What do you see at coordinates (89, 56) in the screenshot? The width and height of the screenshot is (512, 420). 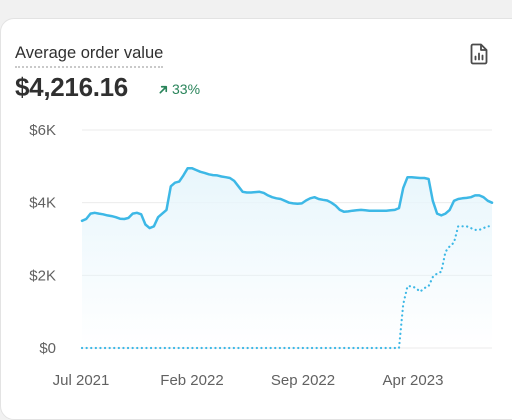 I see `metric-title: Average order value` at bounding box center [89, 56].